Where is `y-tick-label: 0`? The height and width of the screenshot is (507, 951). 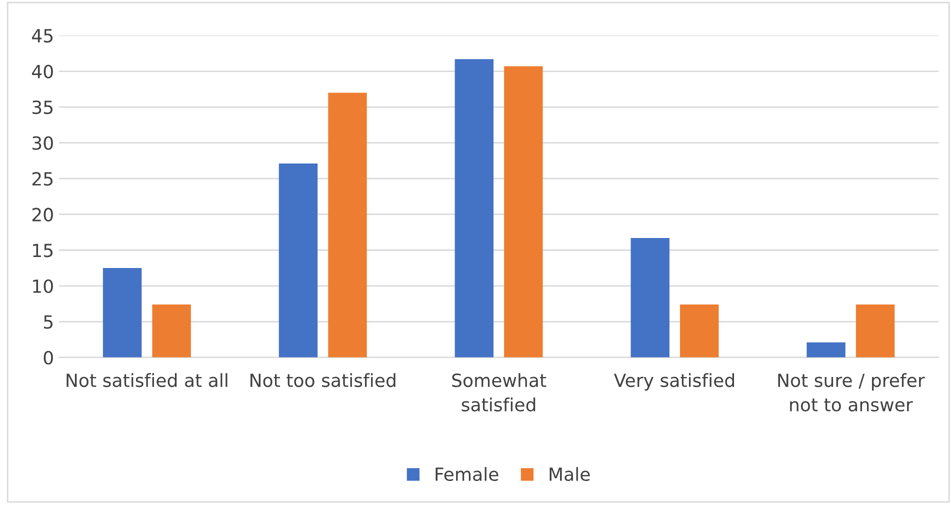
y-tick-label: 0 is located at coordinates (48, 357).